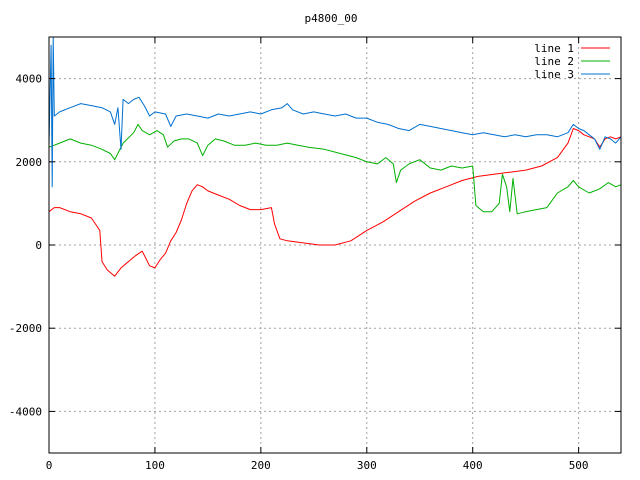  Describe the element at coordinates (473, 465) in the screenshot. I see `x-tick-label: 400` at that location.